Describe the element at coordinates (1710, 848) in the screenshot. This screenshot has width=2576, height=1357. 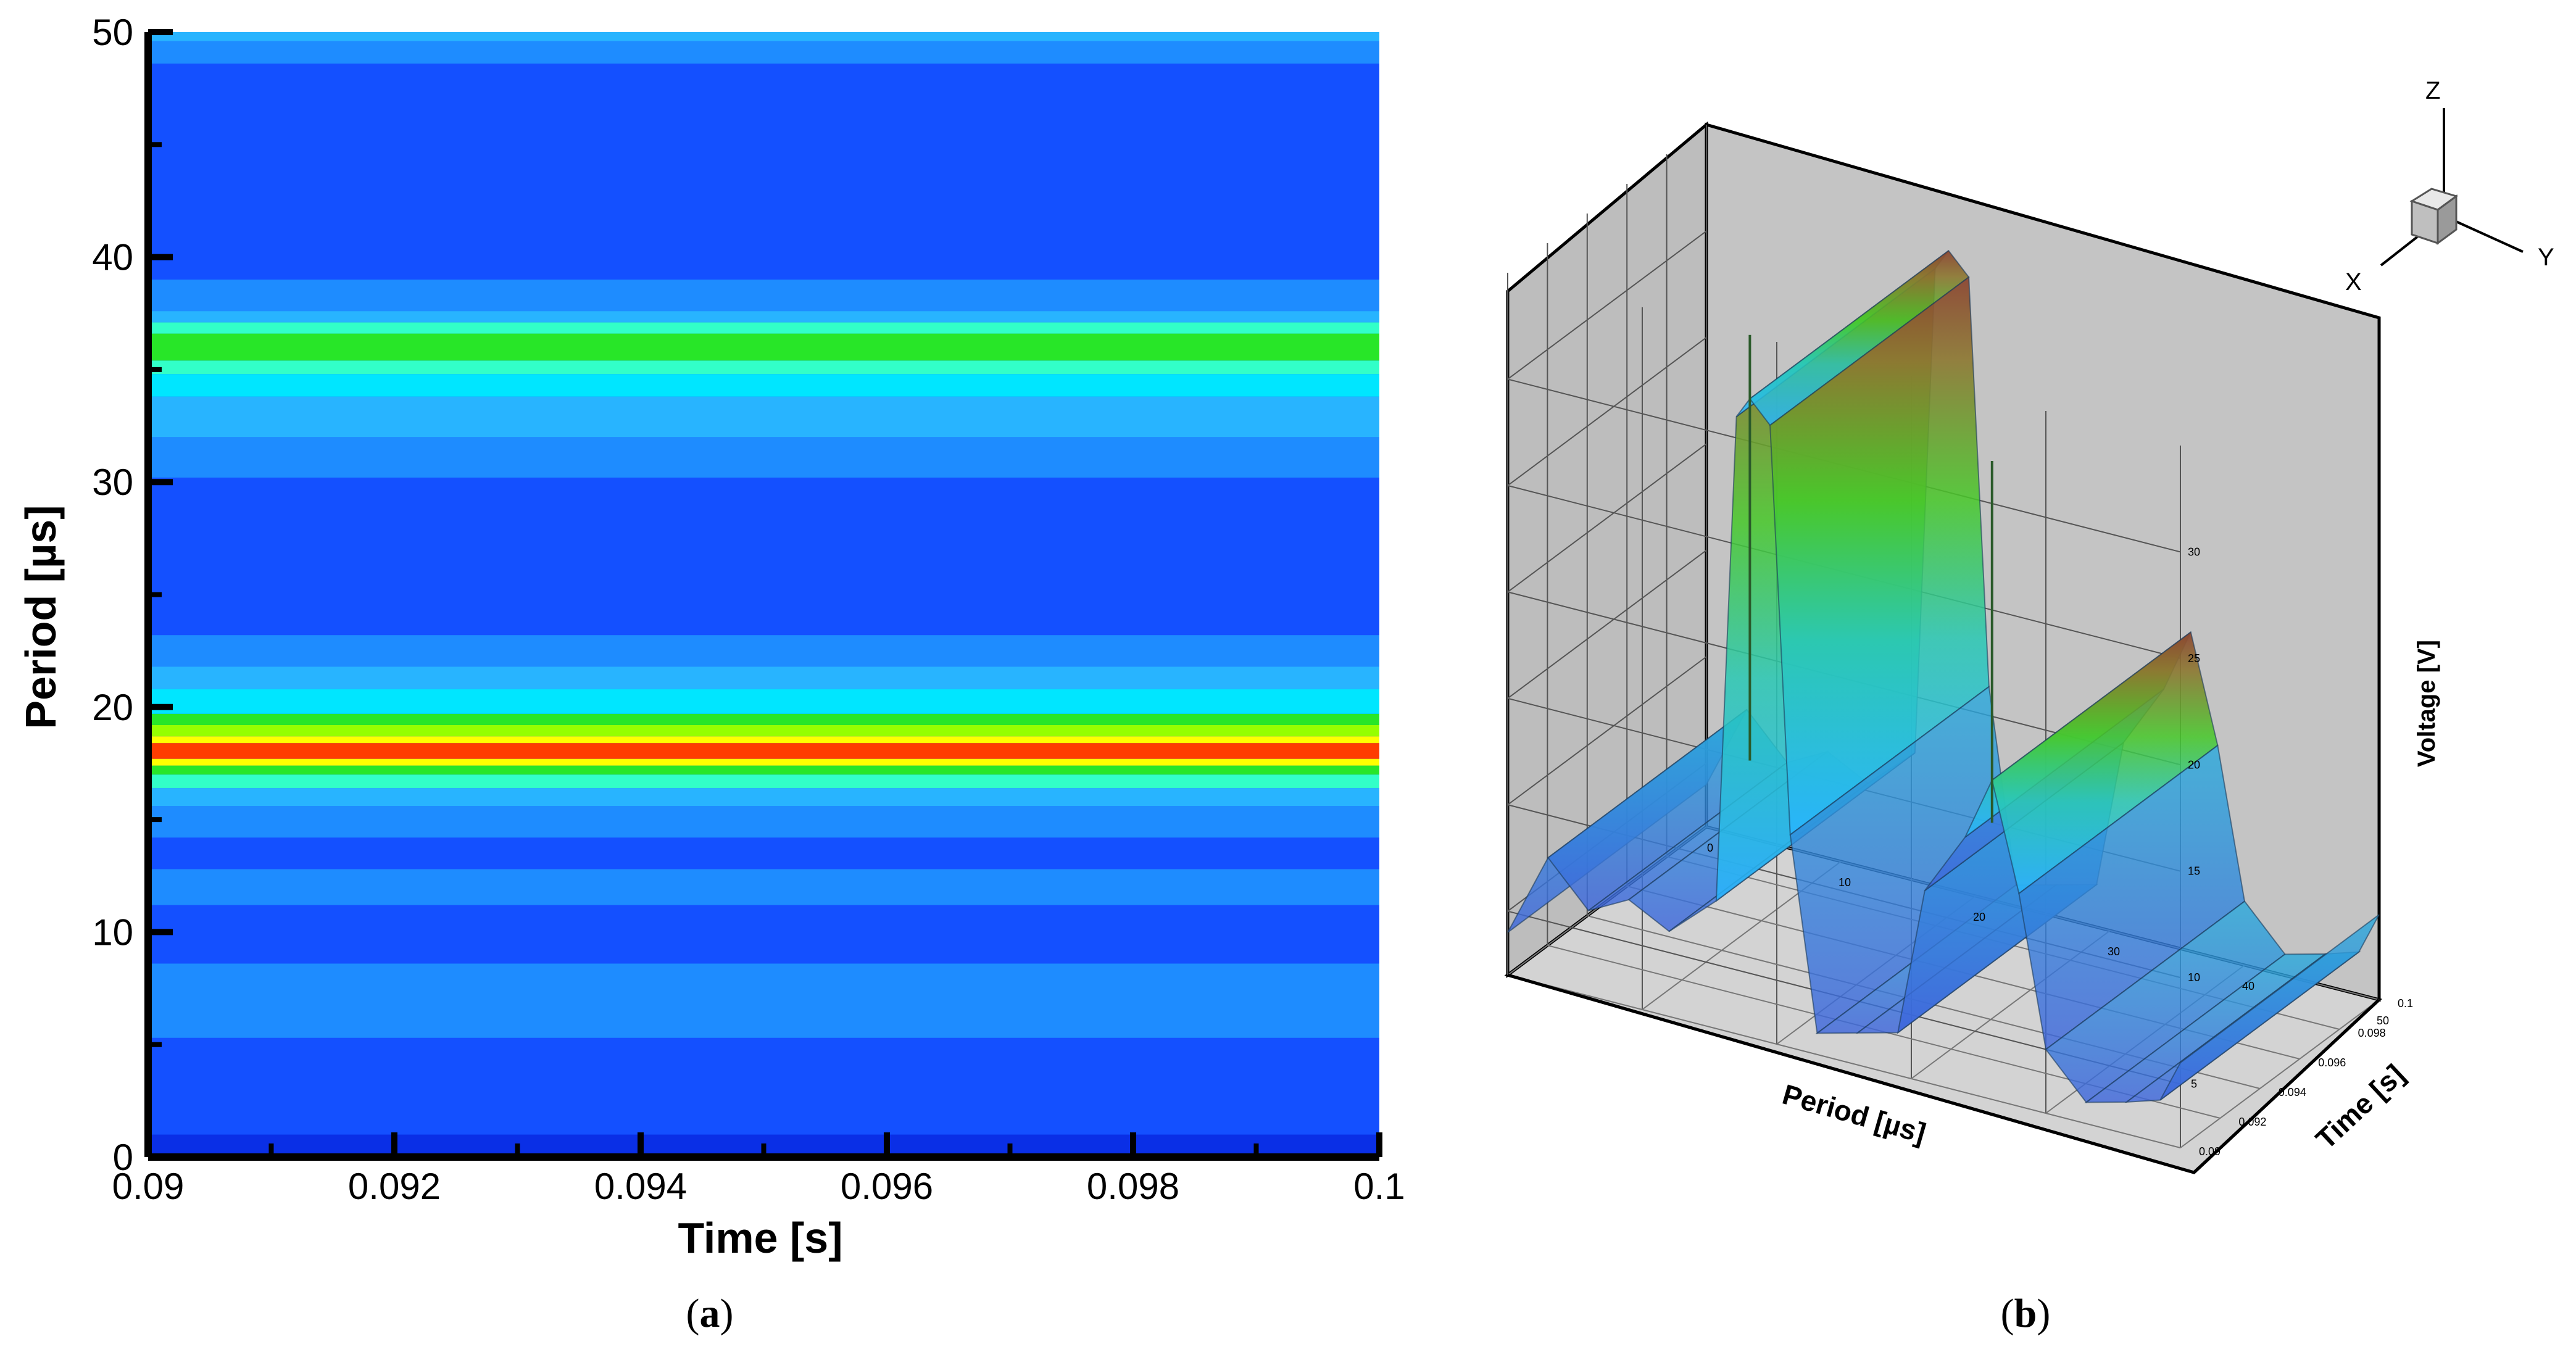
I see `surface-period-tick-label: 0` at that location.